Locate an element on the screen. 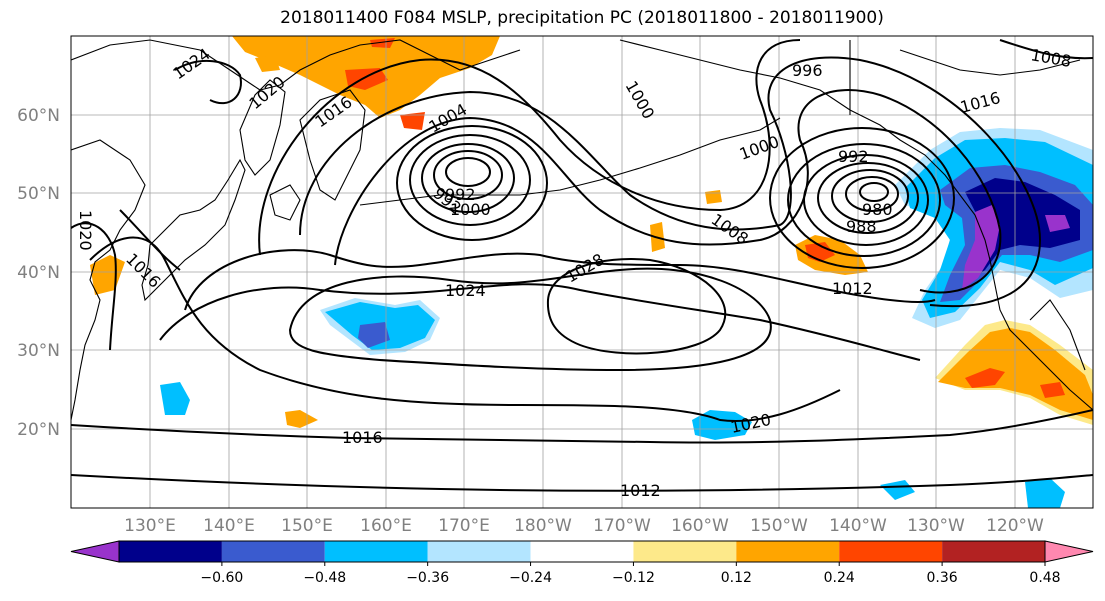 This screenshot has height=601, width=1105. precip-negative-hawaii is located at coordinates (722, 425).